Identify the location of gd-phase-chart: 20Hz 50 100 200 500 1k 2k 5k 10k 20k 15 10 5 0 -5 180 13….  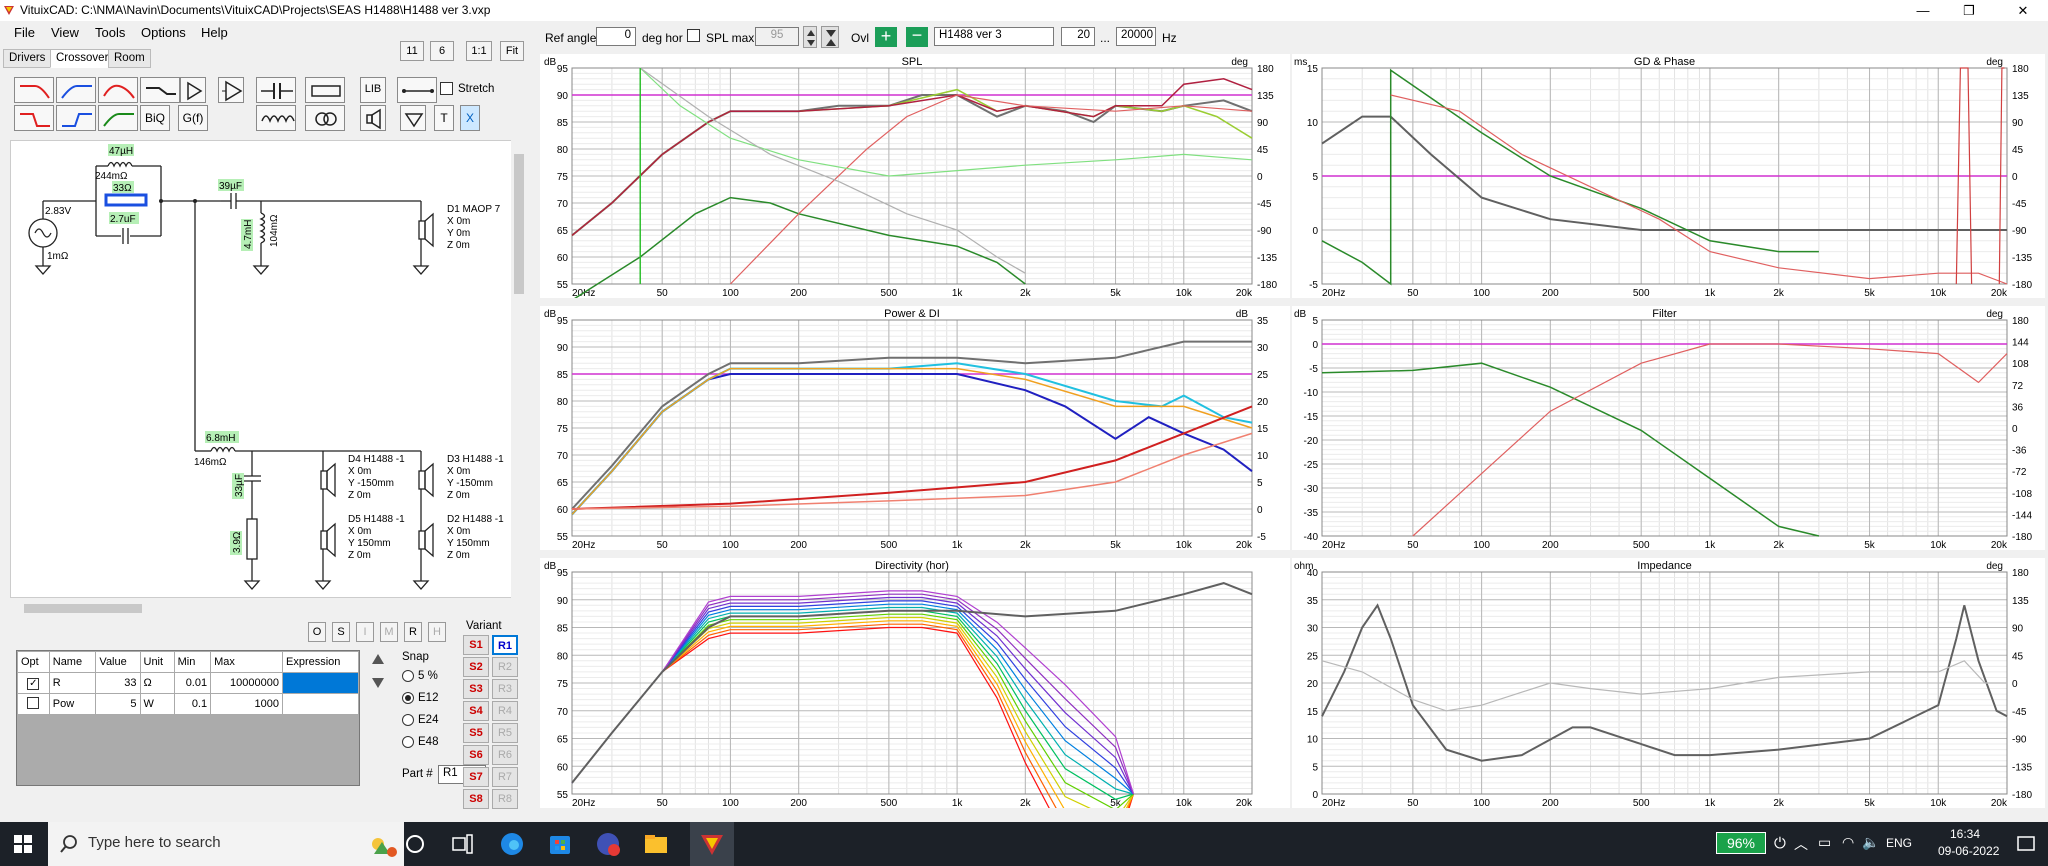
(1668, 176).